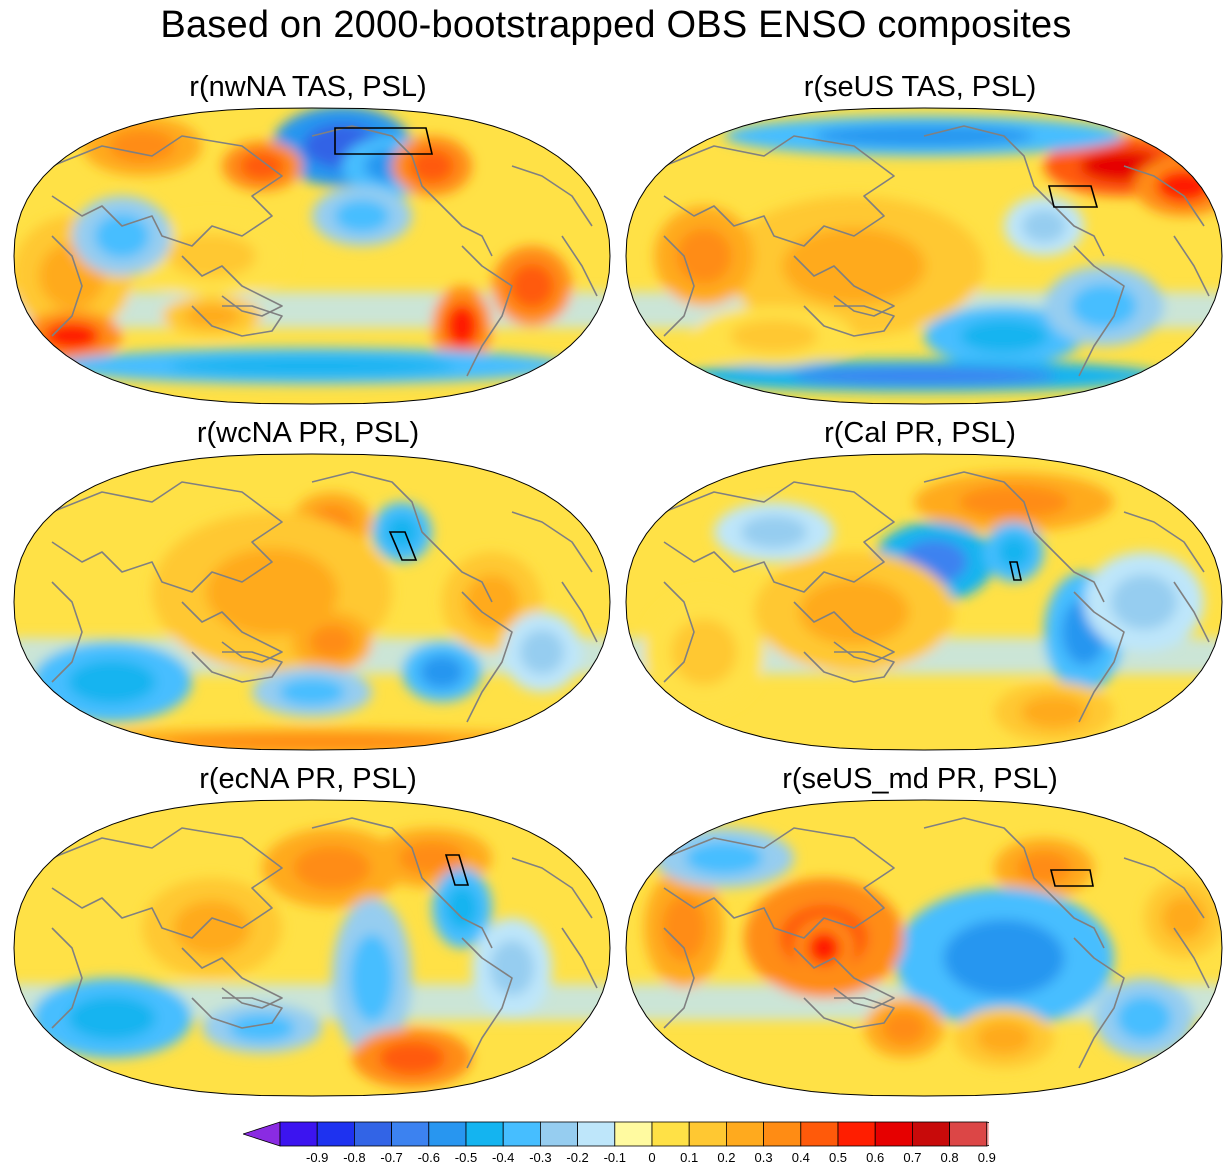 This screenshot has height=1172, width=1232. What do you see at coordinates (763, 1157) in the screenshot?
I see `colorbar-tick-label: 0.3` at bounding box center [763, 1157].